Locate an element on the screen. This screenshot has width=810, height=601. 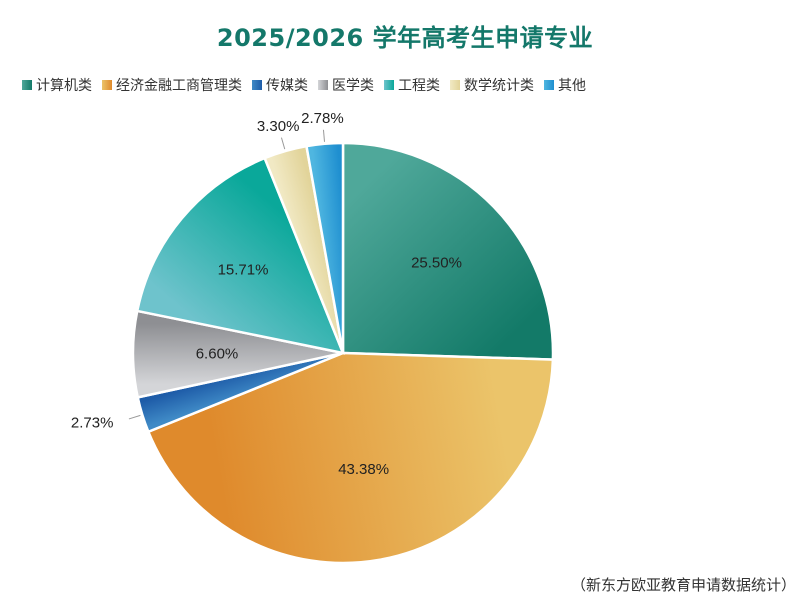
slice-value-label: 25.50% is located at coordinates (436, 262).